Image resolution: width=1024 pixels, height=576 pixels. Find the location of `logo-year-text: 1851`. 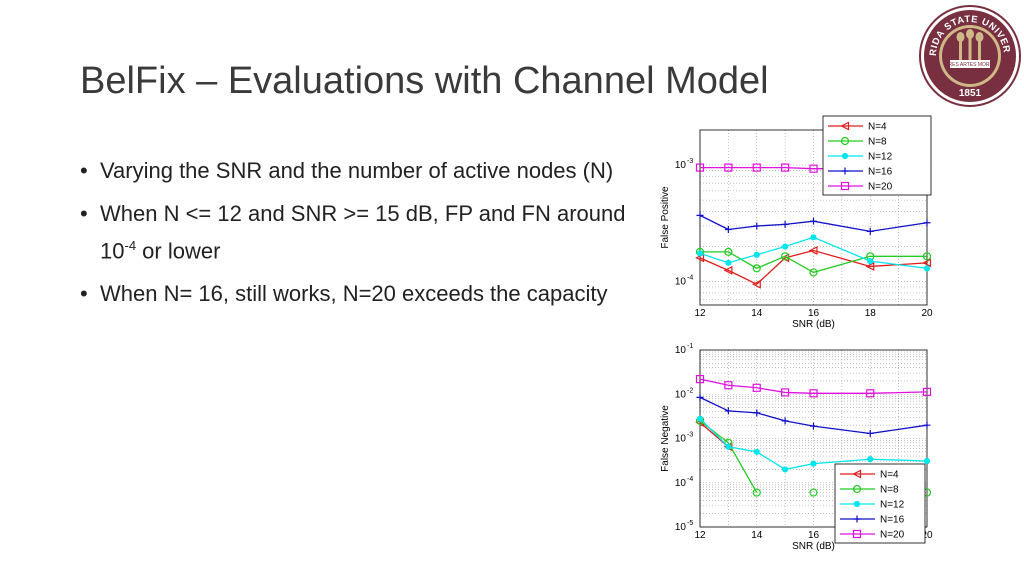

logo-year-text: 1851 is located at coordinates (970, 93).